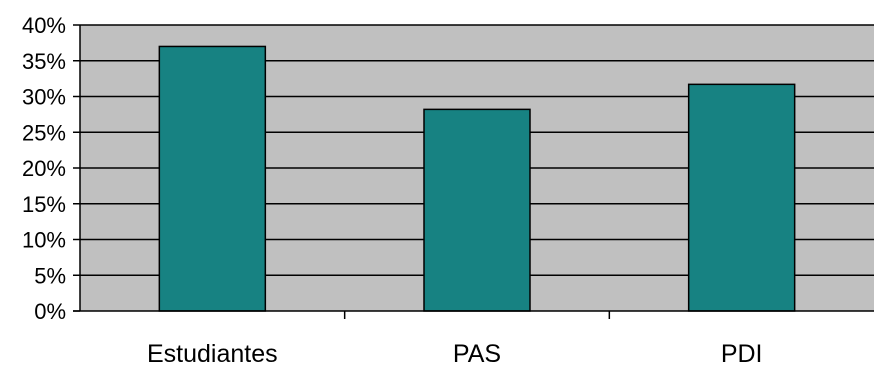 This screenshot has width=874, height=365. Describe the element at coordinates (742, 352) in the screenshot. I see `category-label-pdi: PDI` at that location.